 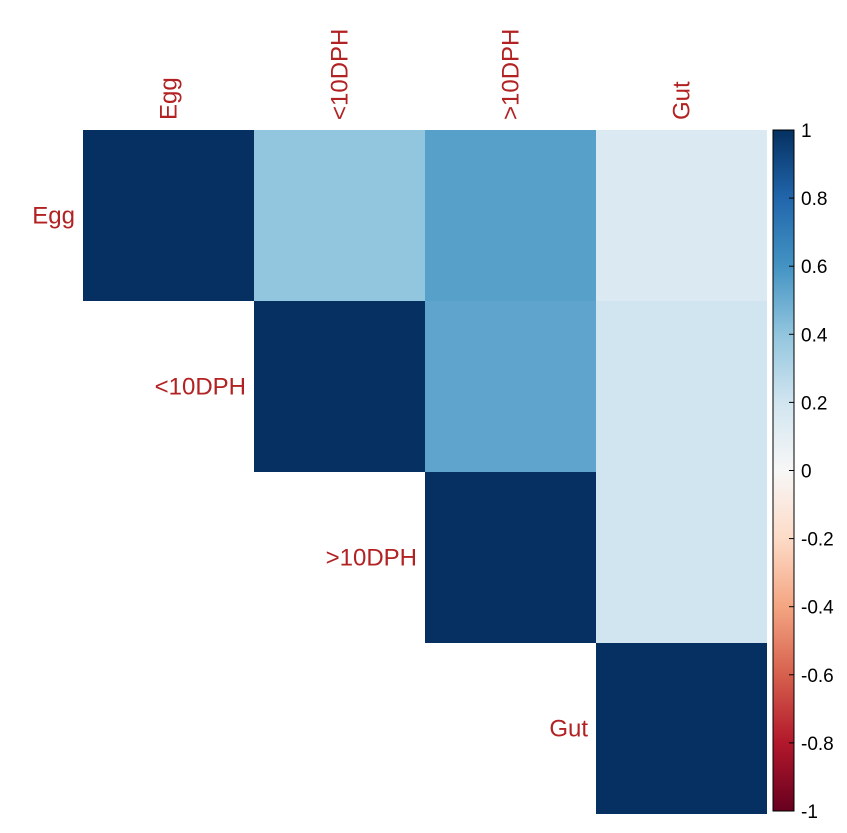 I want to click on cell-gut-gut, so click(x=681, y=728).